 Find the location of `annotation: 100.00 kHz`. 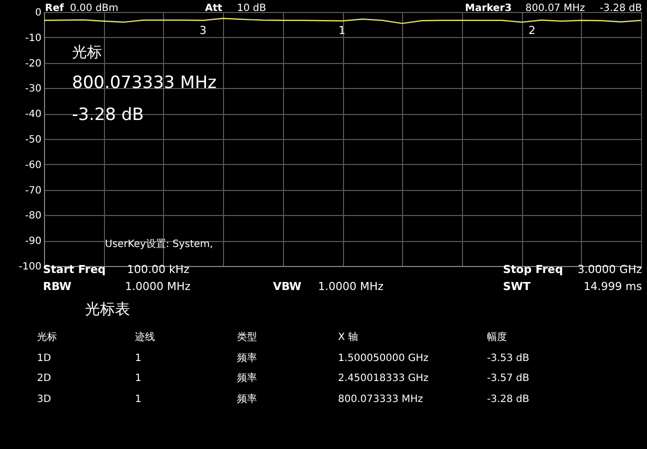

annotation: 100.00 kHz is located at coordinates (158, 269).